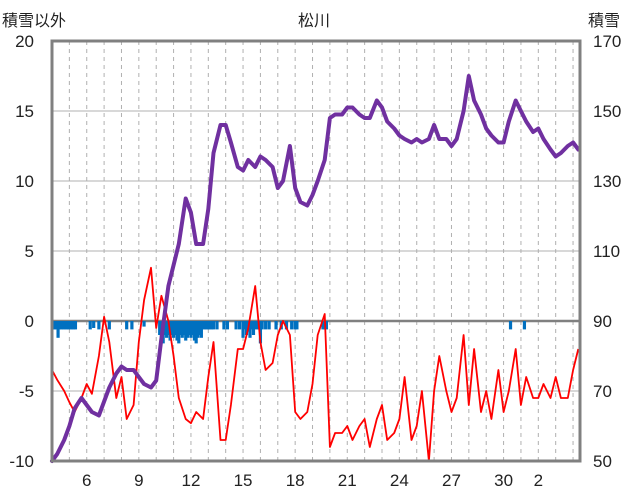 The image size is (636, 501). What do you see at coordinates (607, 41) in the screenshot?
I see `y-tick-right: 170` at bounding box center [607, 41].